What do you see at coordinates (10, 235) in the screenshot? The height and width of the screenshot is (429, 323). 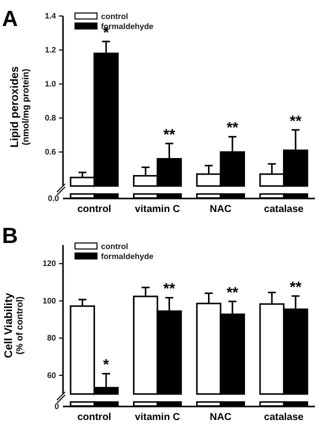 I see `chart-title: B` at bounding box center [10, 235].